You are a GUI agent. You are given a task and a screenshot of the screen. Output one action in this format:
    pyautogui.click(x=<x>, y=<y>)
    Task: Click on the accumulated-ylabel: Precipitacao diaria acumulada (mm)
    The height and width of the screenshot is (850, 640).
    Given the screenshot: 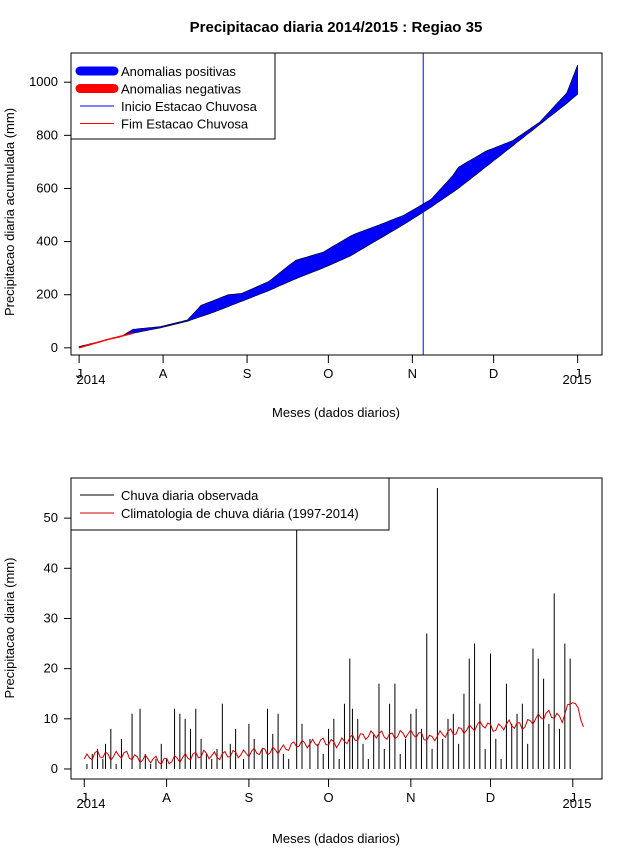 What is the action you would take?
    pyautogui.click(x=9, y=212)
    